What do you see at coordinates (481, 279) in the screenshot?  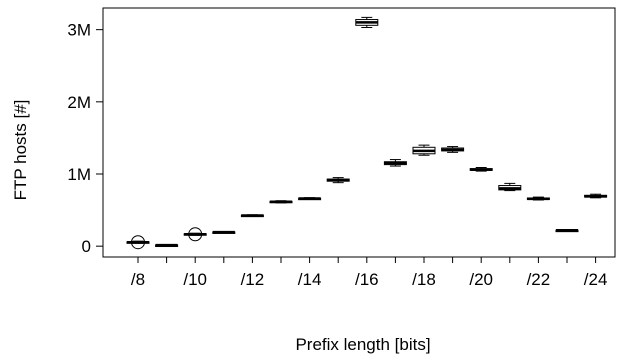 I see `x-tick-label: /20` at bounding box center [481, 279].